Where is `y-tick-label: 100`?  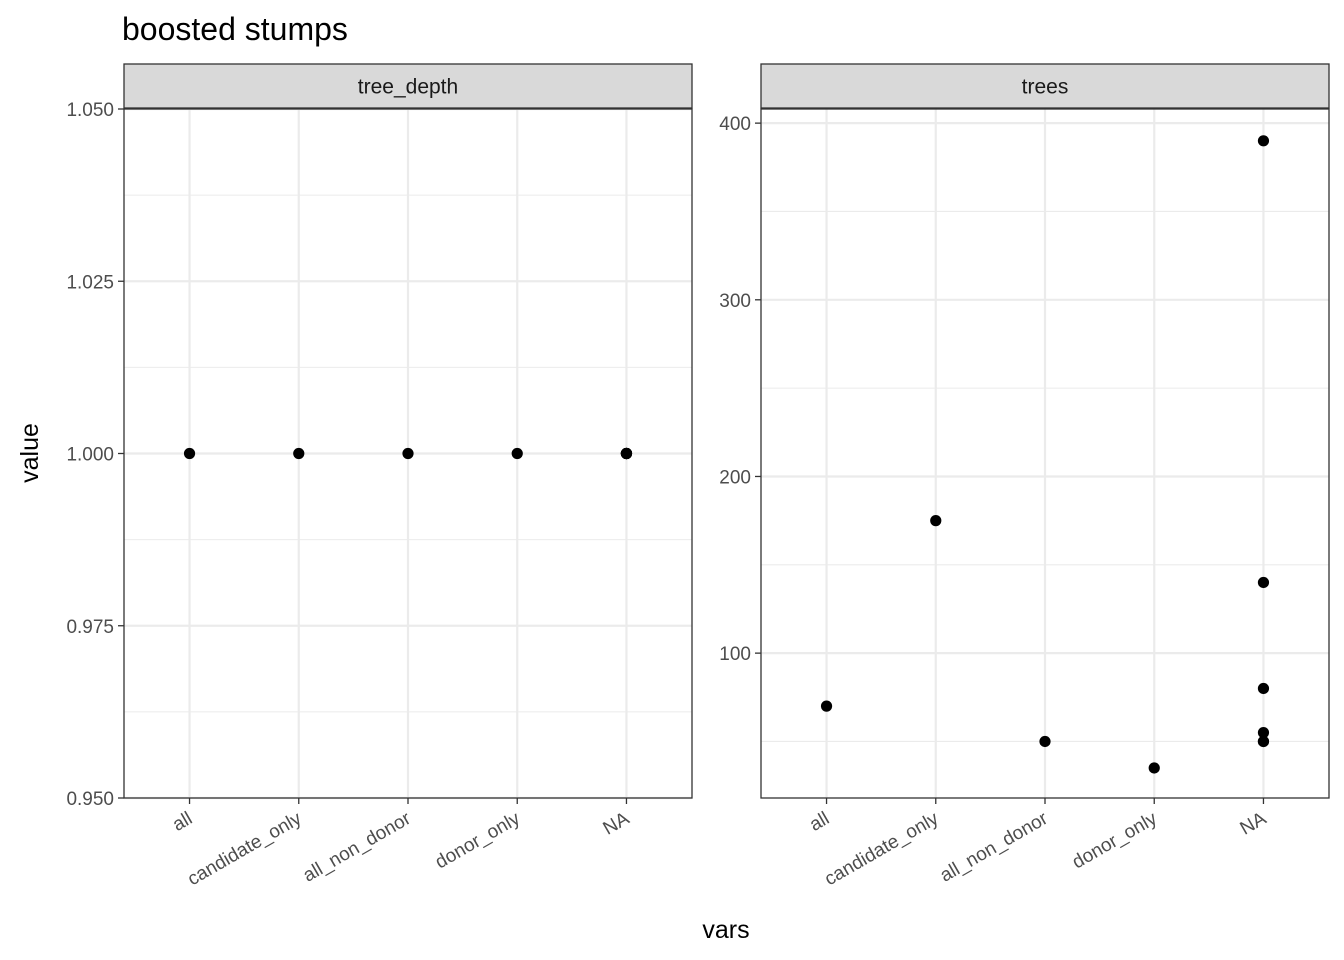
y-tick-label: 100 is located at coordinates (735, 654).